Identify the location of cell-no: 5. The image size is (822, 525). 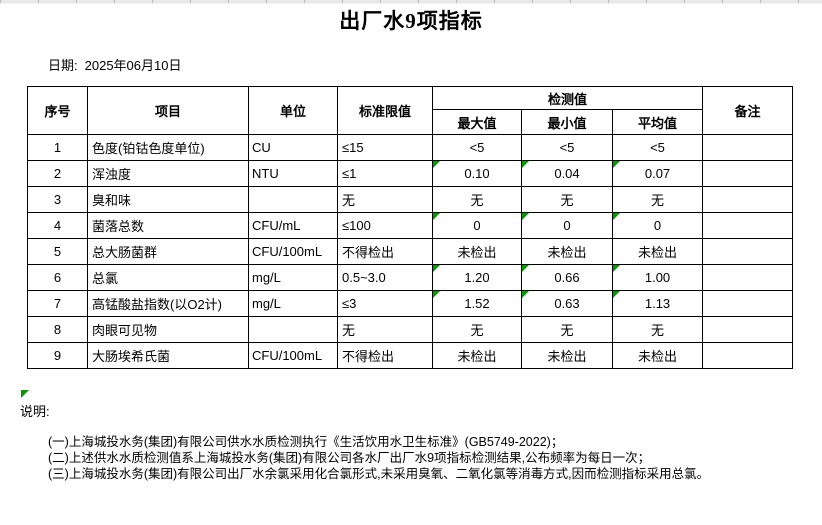
(57, 251).